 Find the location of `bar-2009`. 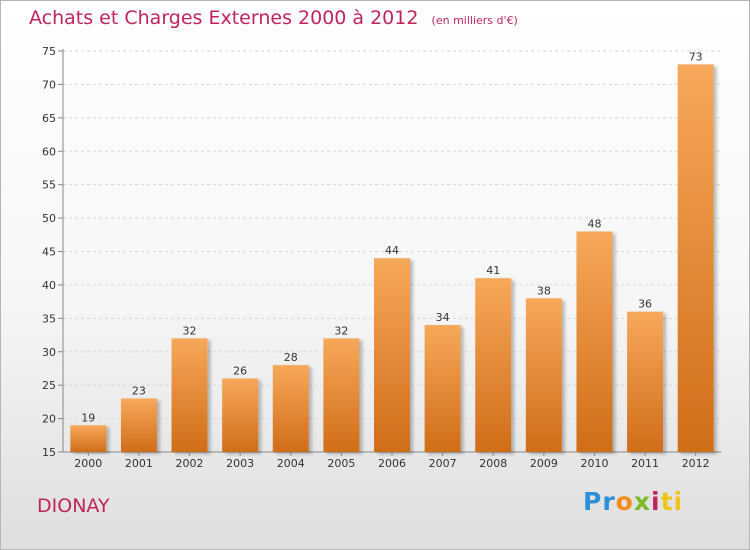

bar-2009 is located at coordinates (543, 375).